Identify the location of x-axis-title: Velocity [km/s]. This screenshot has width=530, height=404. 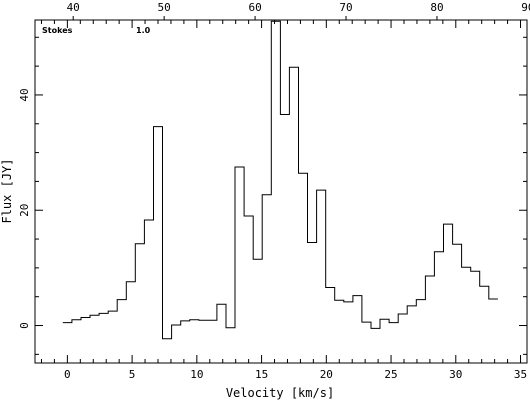
(280, 393).